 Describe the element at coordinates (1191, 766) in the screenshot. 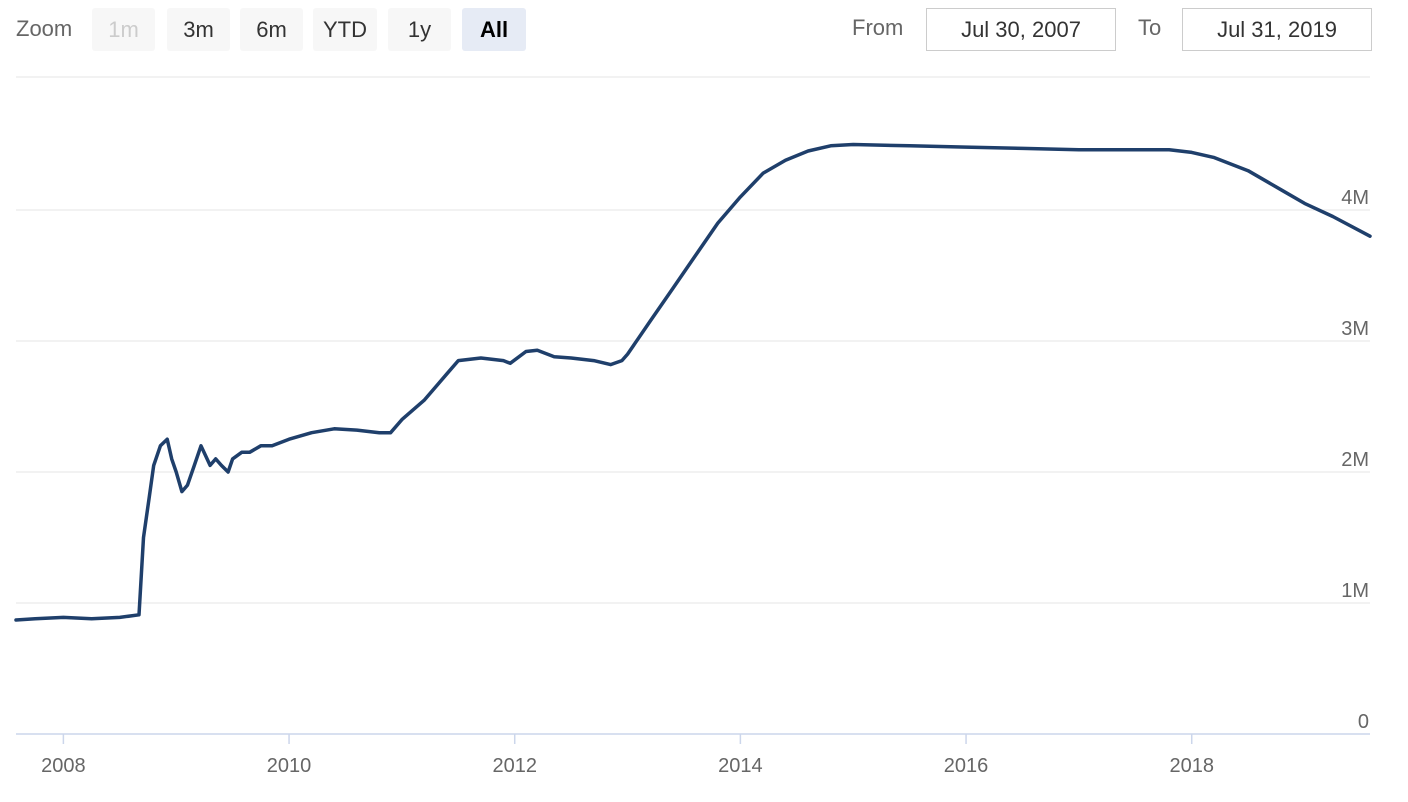

I see `x-tick-label: 2018` at that location.